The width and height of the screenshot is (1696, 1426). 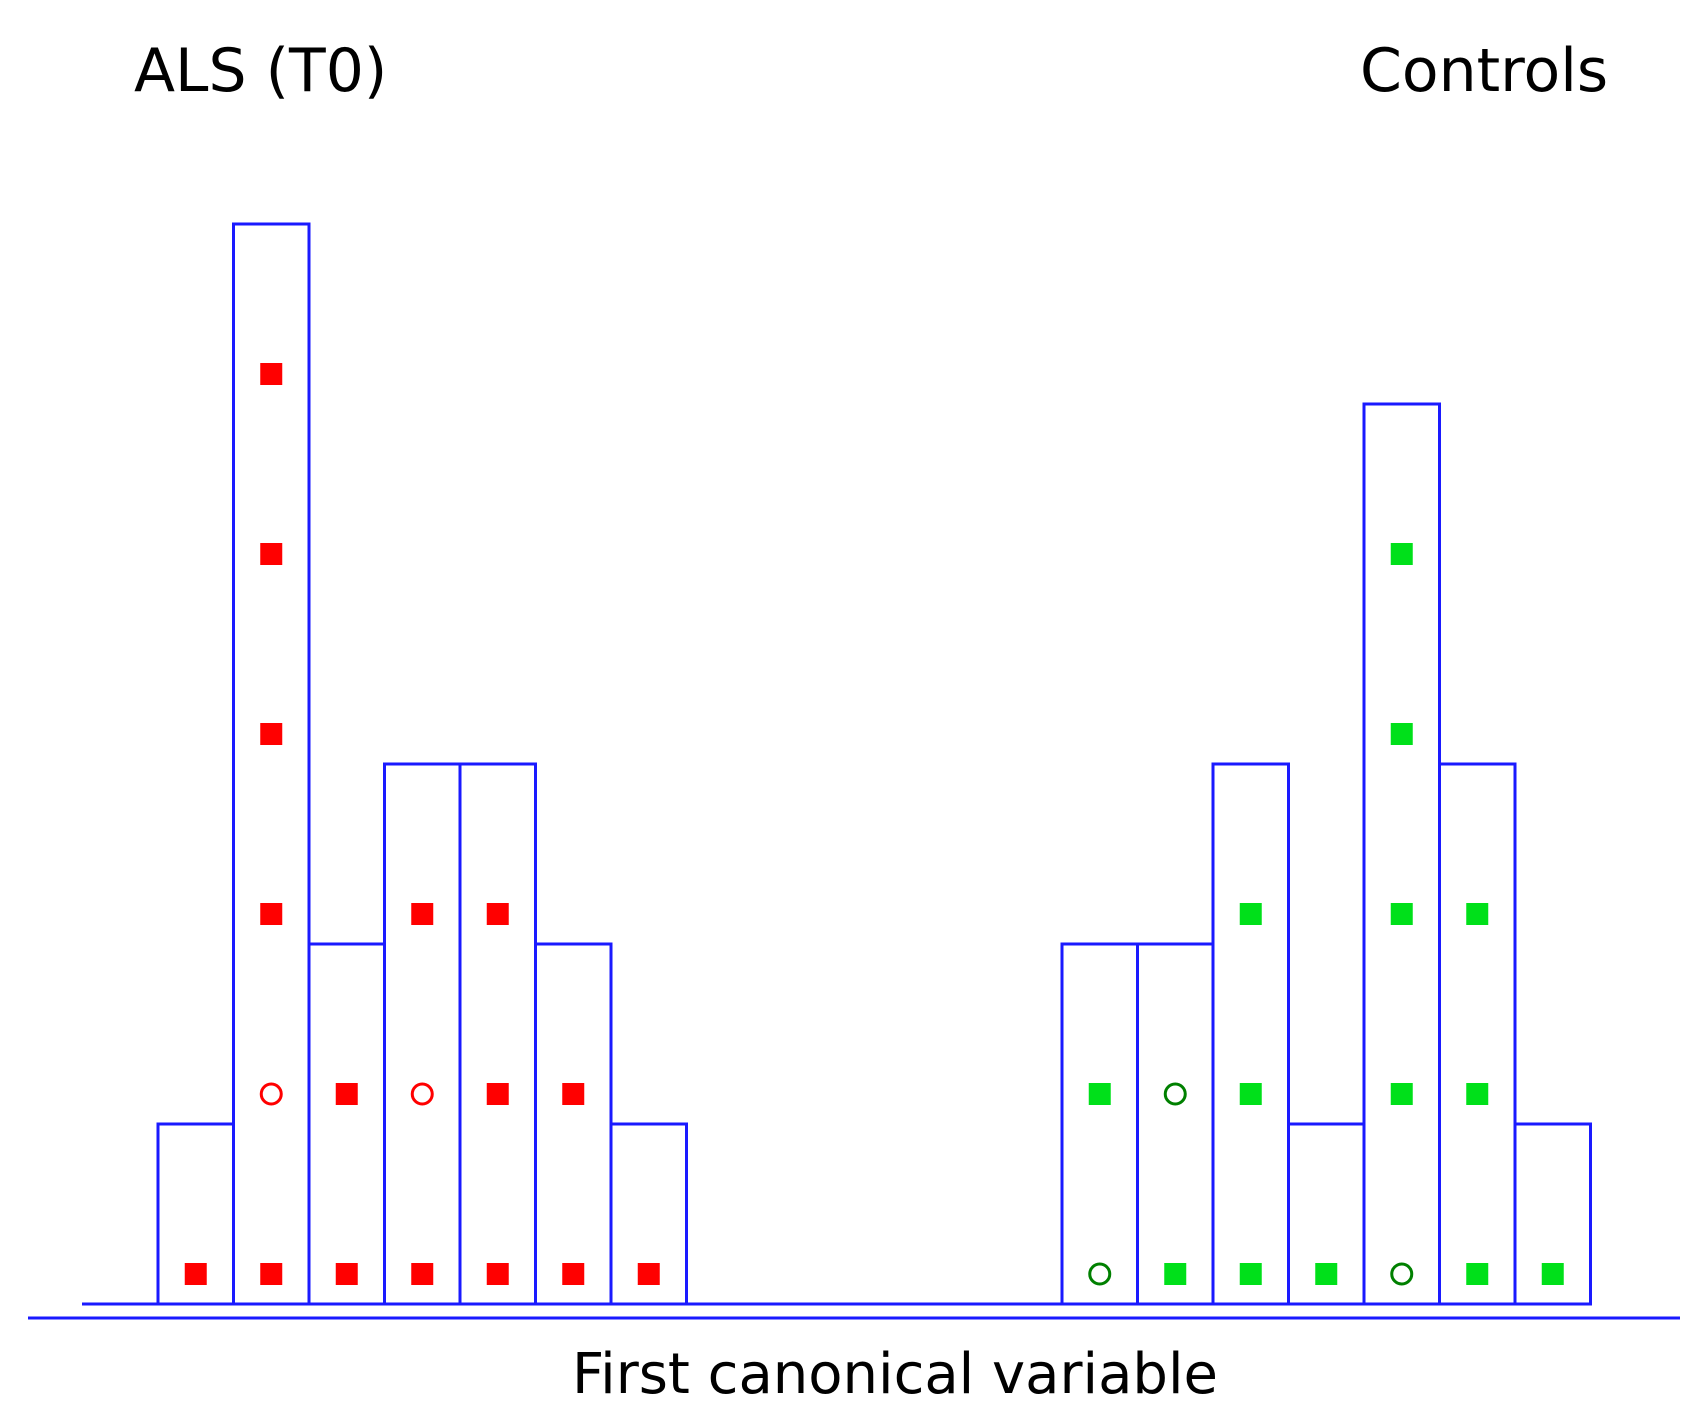 What do you see at coordinates (895, 1374) in the screenshot?
I see `x-axis-label: First canonical variable` at bounding box center [895, 1374].